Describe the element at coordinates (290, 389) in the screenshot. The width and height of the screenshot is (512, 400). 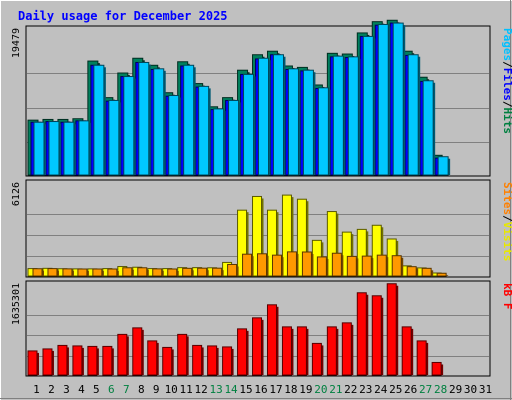
I see `x-tick-label: 18` at that location.